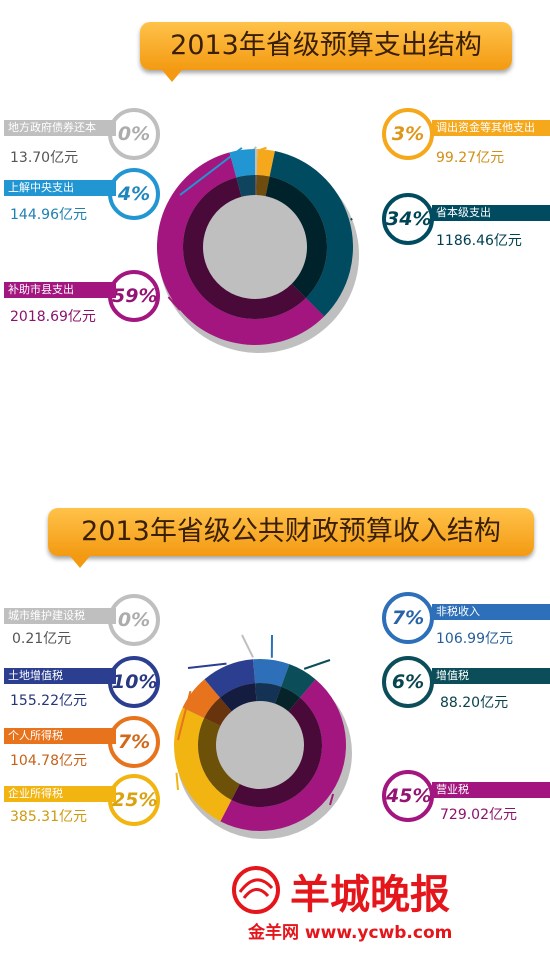  I want to click on segment-name-label: 补助市县支出, so click(60, 290).